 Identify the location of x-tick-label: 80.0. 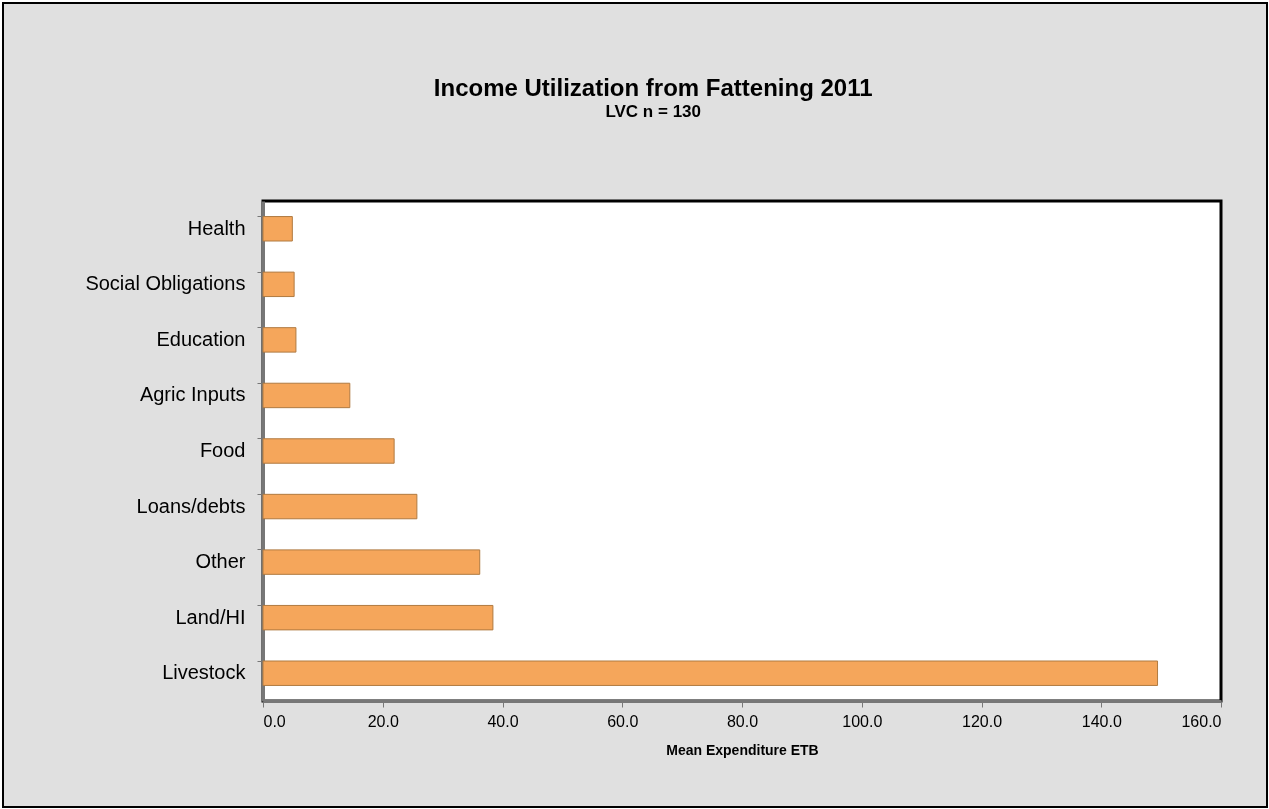
(742, 721).